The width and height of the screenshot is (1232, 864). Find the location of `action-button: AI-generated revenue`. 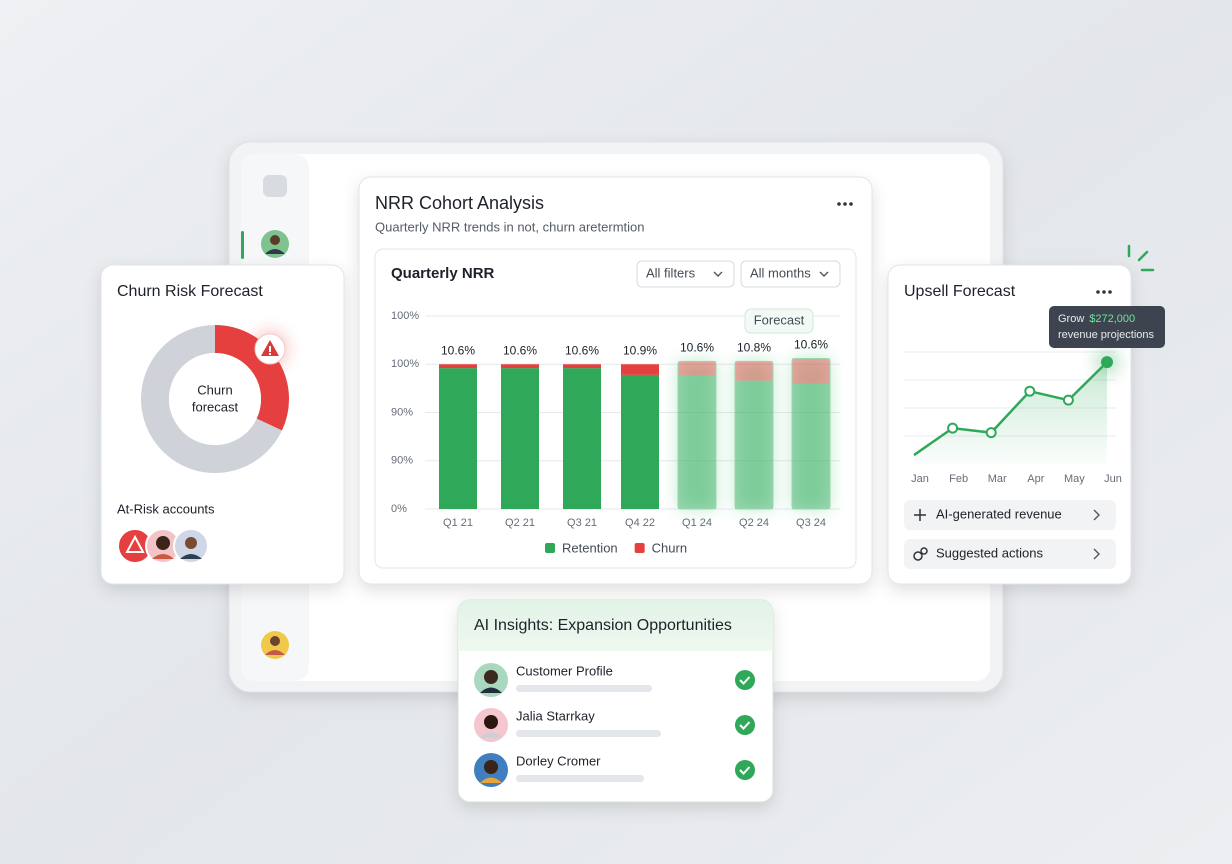

action-button: AI-generated revenue is located at coordinates (1010, 515).